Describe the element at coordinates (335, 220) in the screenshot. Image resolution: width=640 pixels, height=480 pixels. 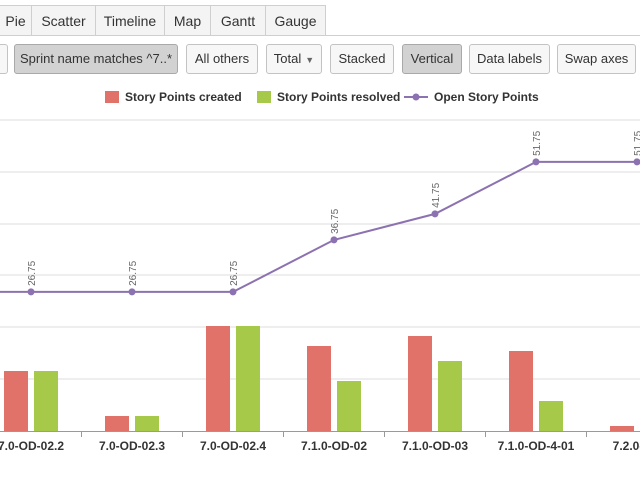
I see `data-label-open: 36.75` at that location.